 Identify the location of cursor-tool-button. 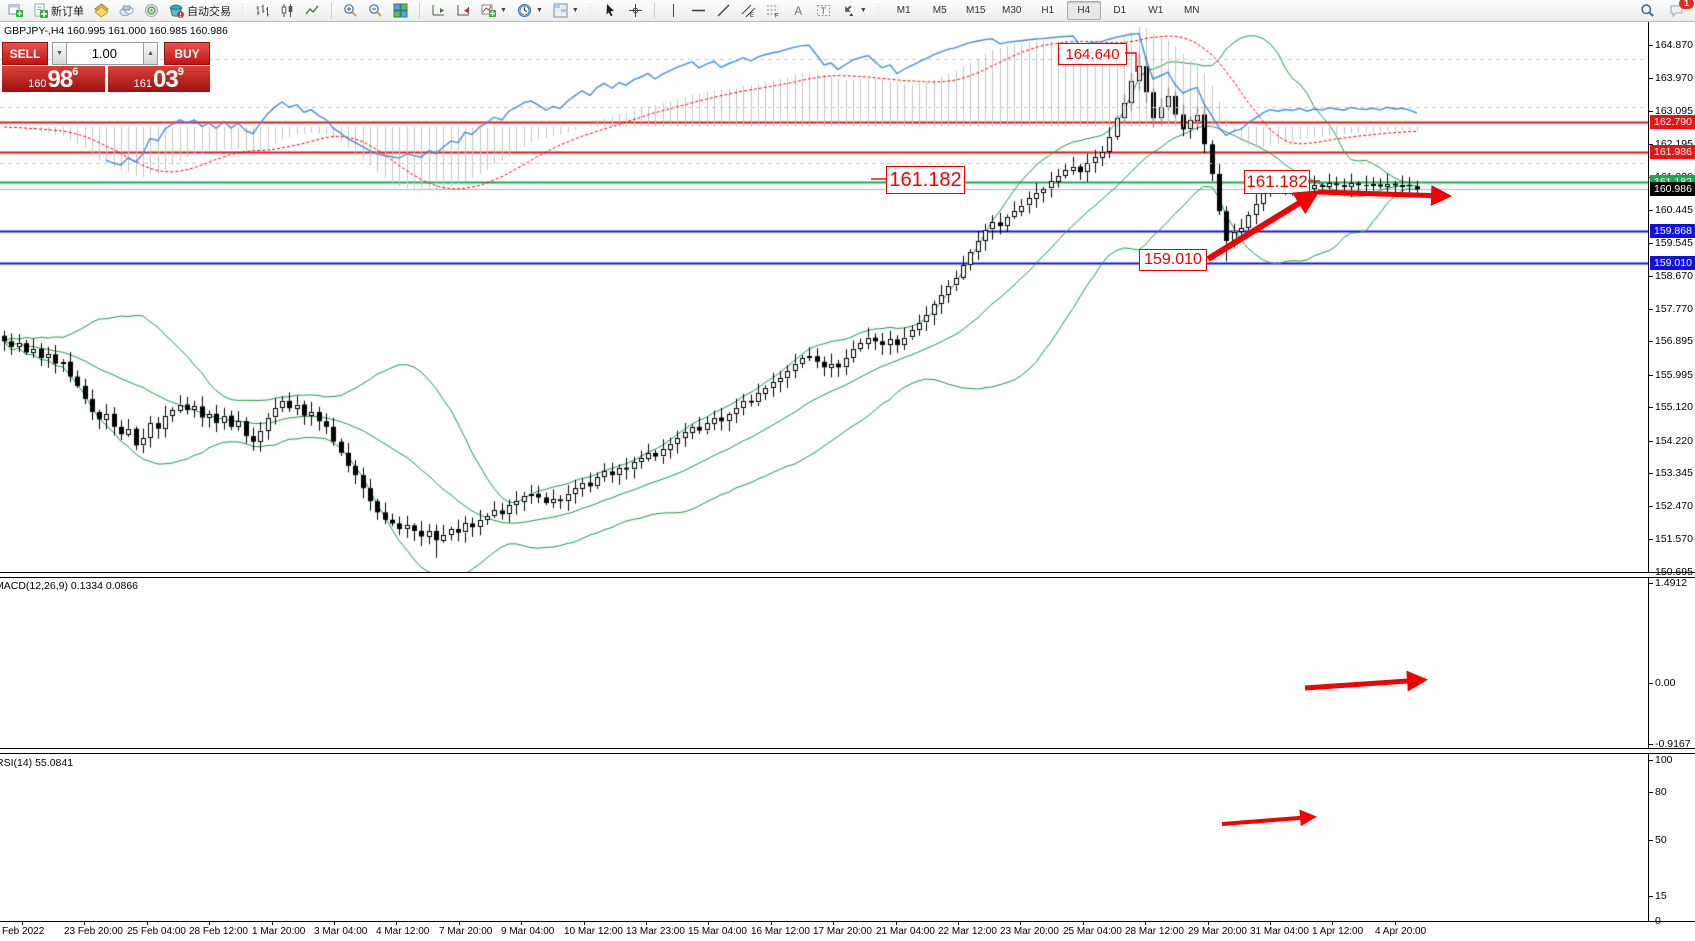
(610, 10).